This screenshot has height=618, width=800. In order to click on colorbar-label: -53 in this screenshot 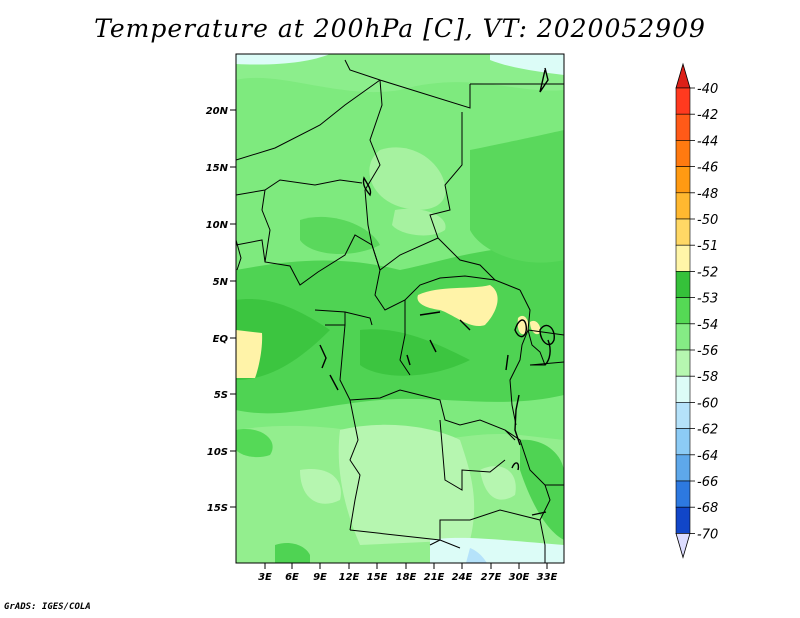, I will do `click(707, 299)`.